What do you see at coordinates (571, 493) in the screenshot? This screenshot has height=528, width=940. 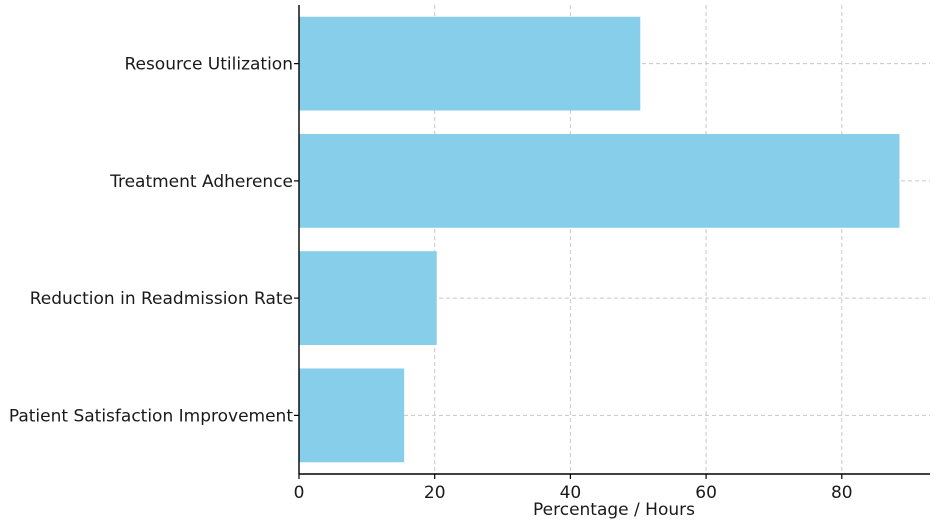 I see `x-tick-label: 40` at bounding box center [571, 493].